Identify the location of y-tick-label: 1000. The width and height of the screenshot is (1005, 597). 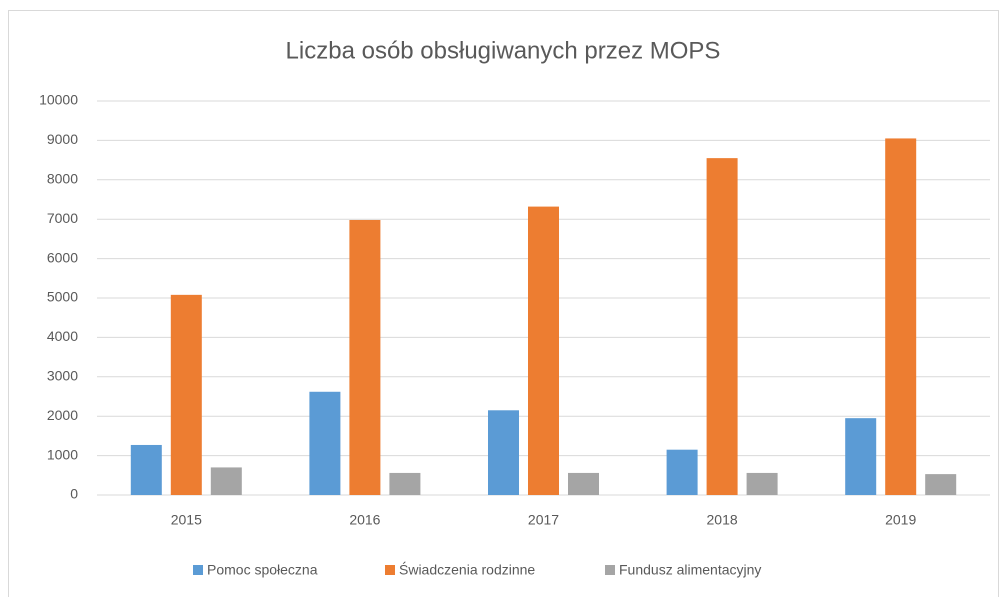
(62, 454).